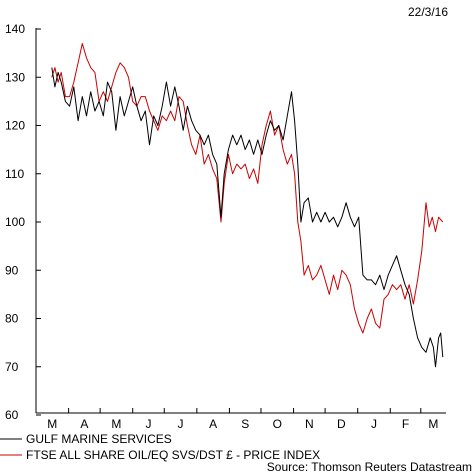  Describe the element at coordinates (428, 12) in the screenshot. I see `date-label: 22/3/16` at that location.